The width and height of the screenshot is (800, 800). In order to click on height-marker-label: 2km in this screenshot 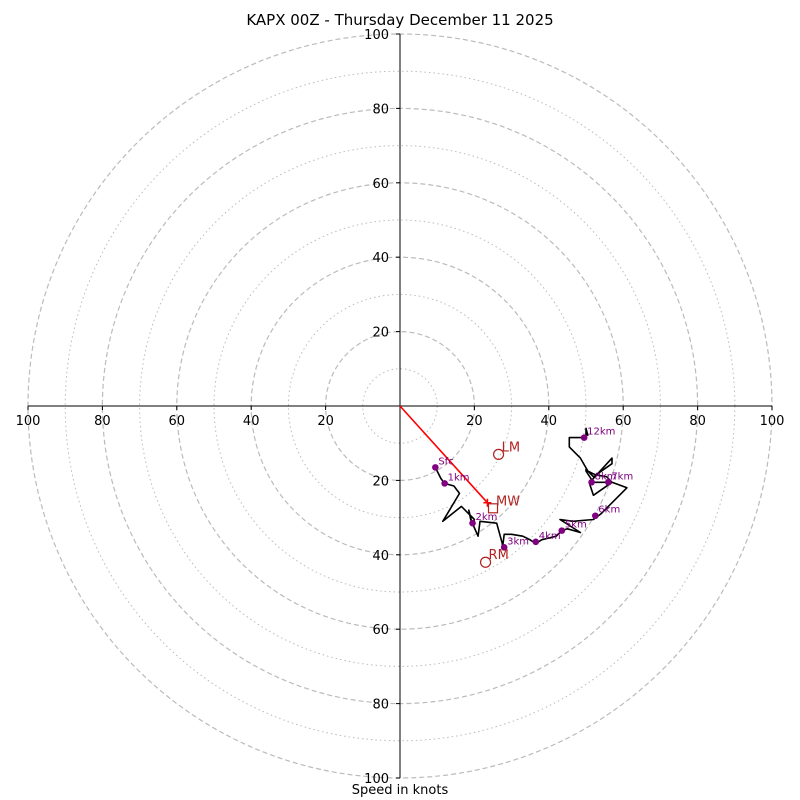, I will do `click(487, 517)`.